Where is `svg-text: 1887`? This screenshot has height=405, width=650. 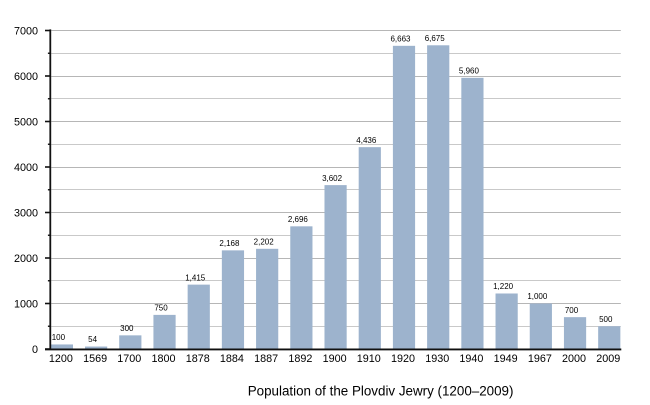 svg-text: 1887 is located at coordinates (266, 359).